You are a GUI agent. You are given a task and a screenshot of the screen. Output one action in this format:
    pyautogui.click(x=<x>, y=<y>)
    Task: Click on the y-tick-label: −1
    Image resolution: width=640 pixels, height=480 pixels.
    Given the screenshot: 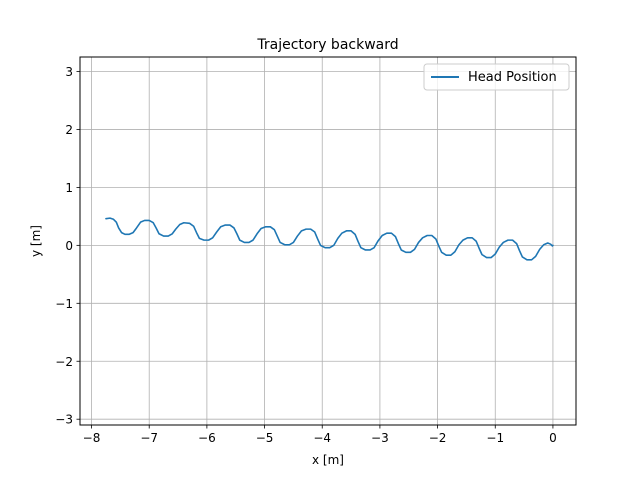 What is the action you would take?
    pyautogui.click(x=64, y=304)
    